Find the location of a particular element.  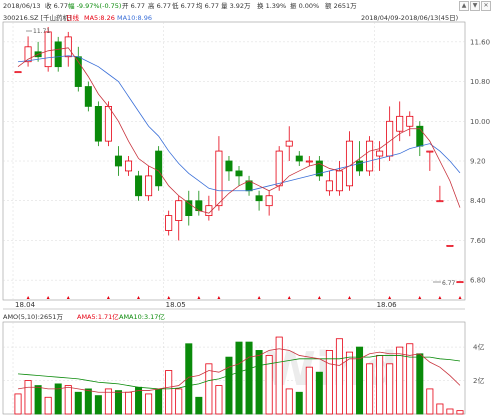

quote-volume: 量 3.92万 is located at coordinates (236, 6).